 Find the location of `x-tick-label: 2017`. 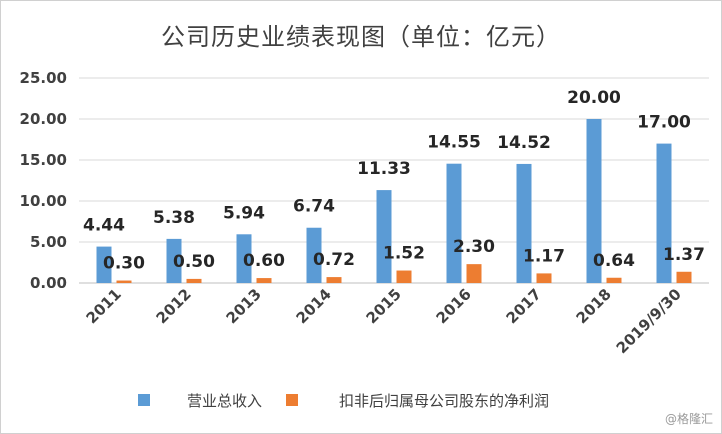

x-tick-label: 2017 is located at coordinates (524, 306).